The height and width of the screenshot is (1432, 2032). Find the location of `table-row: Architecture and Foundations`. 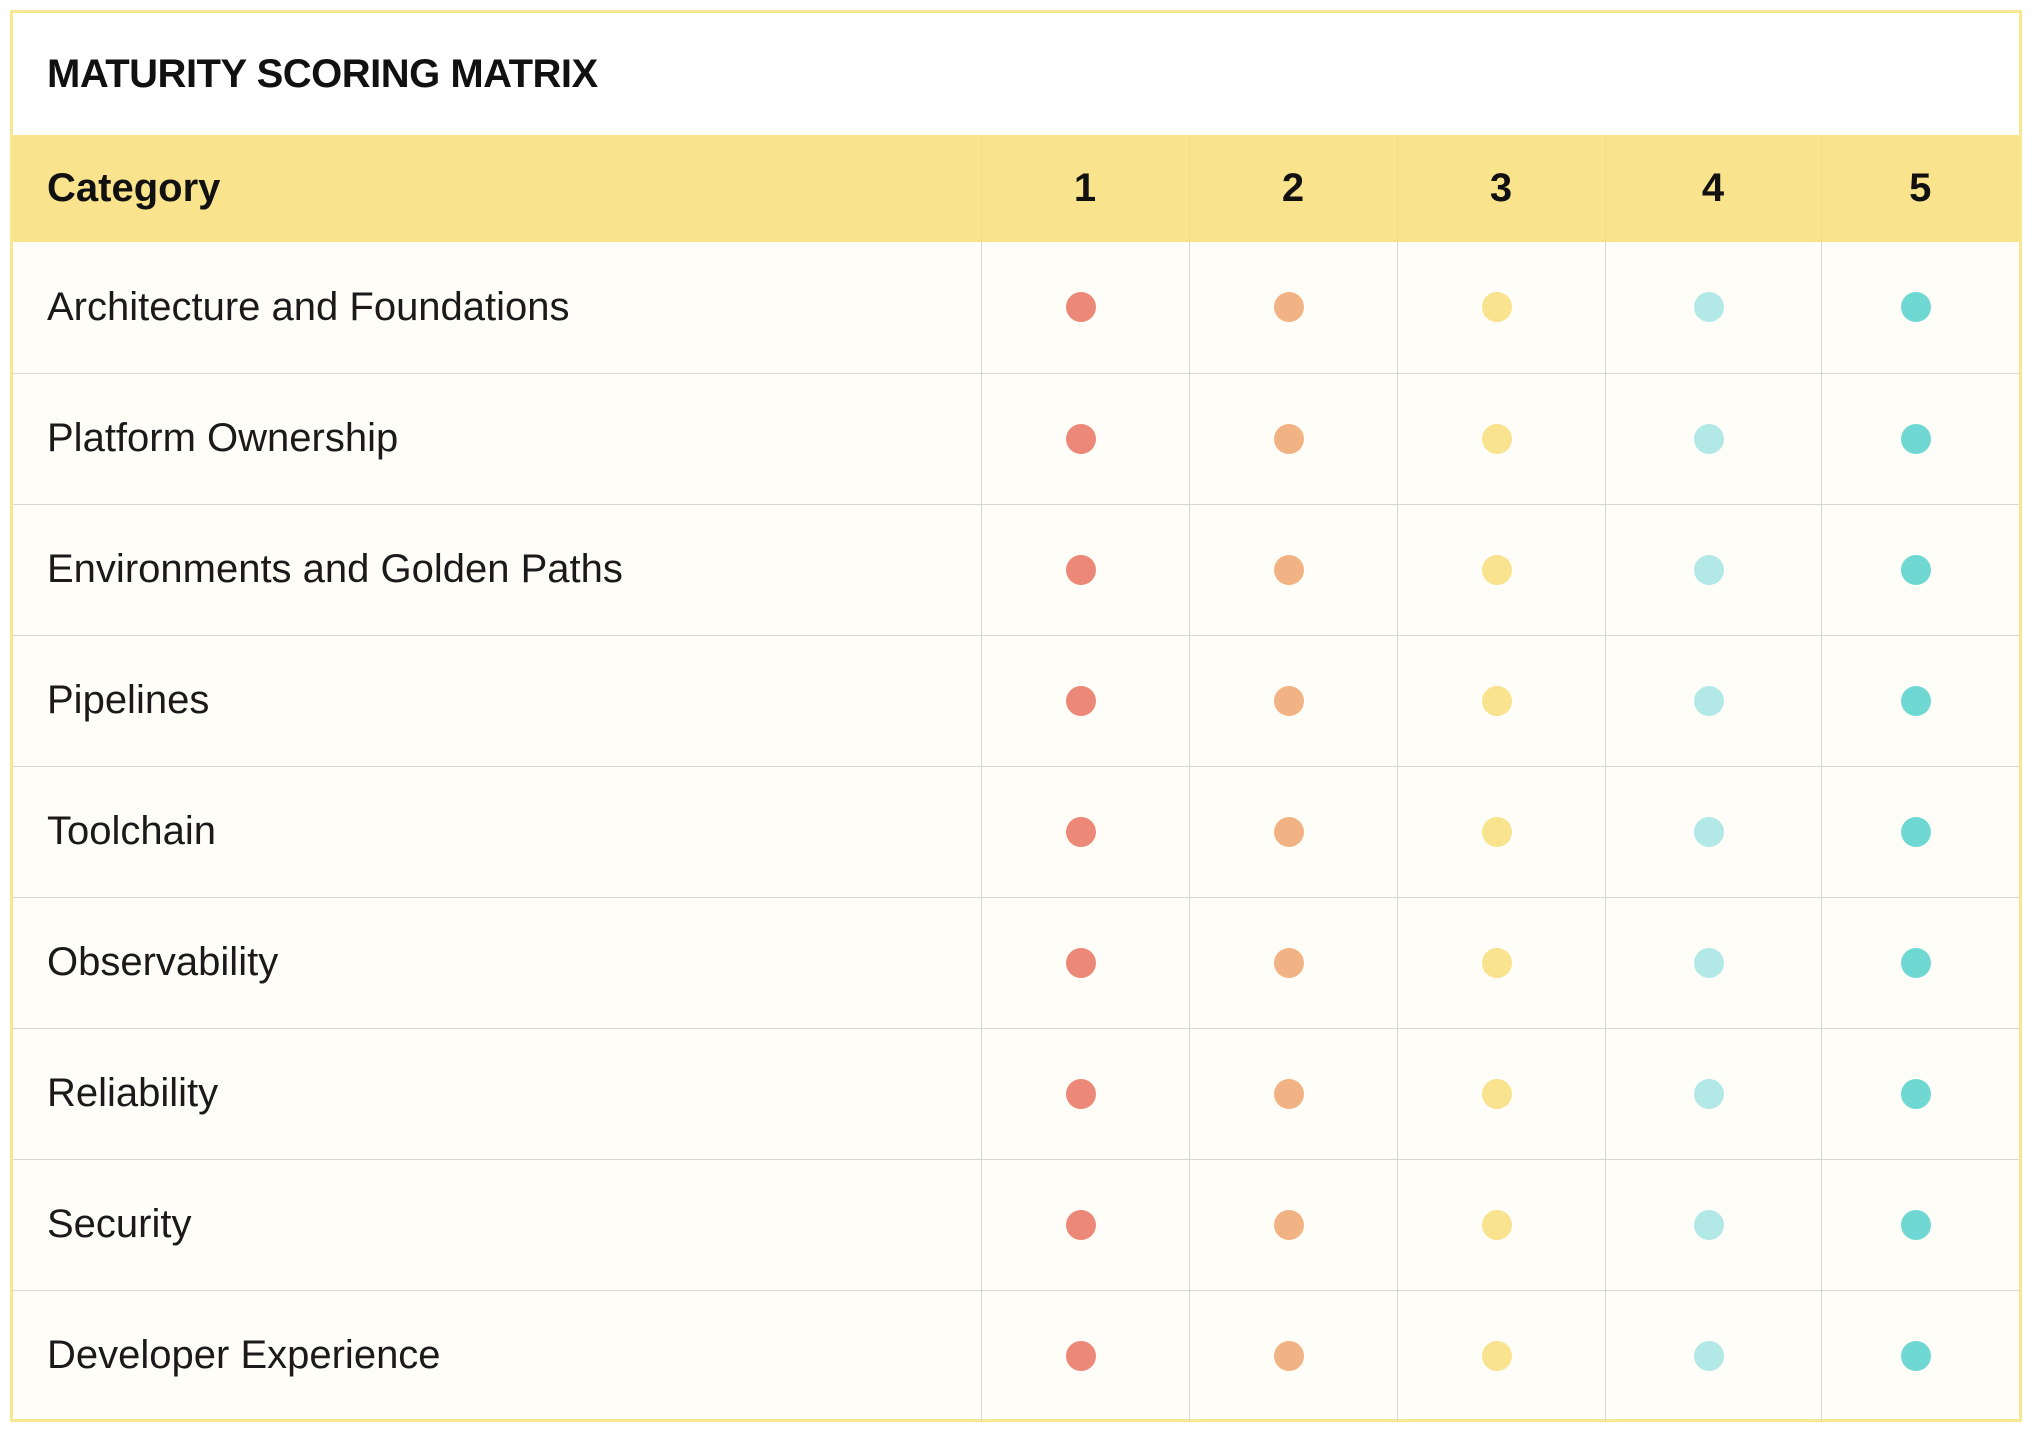

table-row: Architecture and Foundations is located at coordinates (1016, 307).